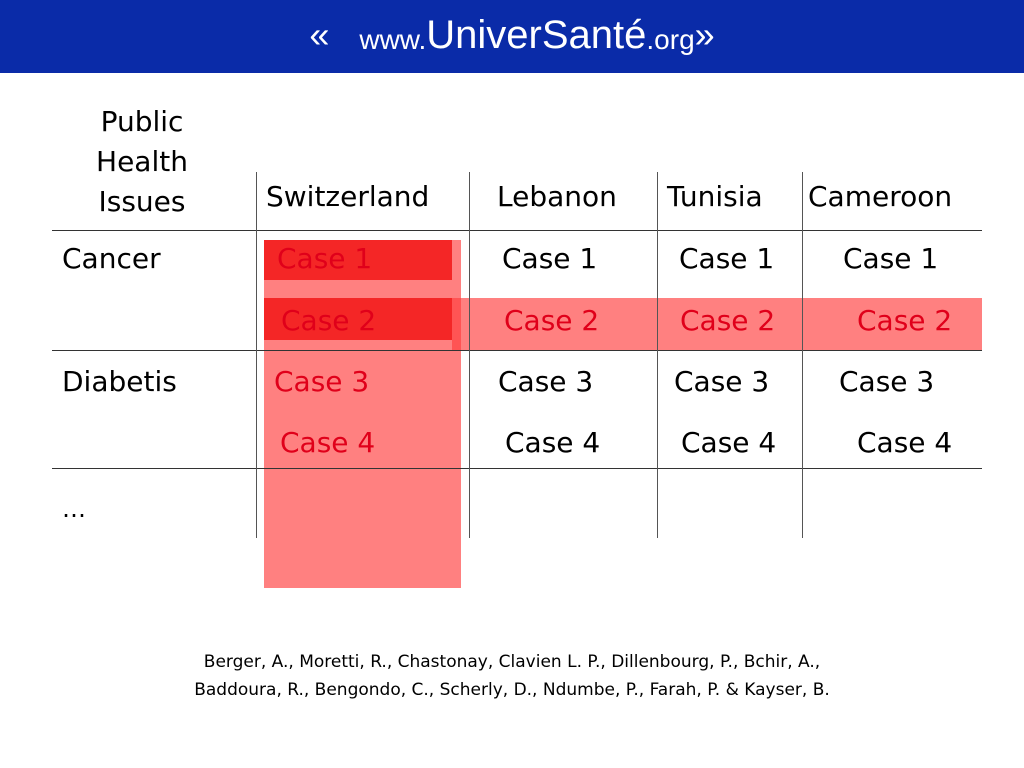  Describe the element at coordinates (887, 381) in the screenshot. I see `cameroon-case-3: Case 3` at that location.